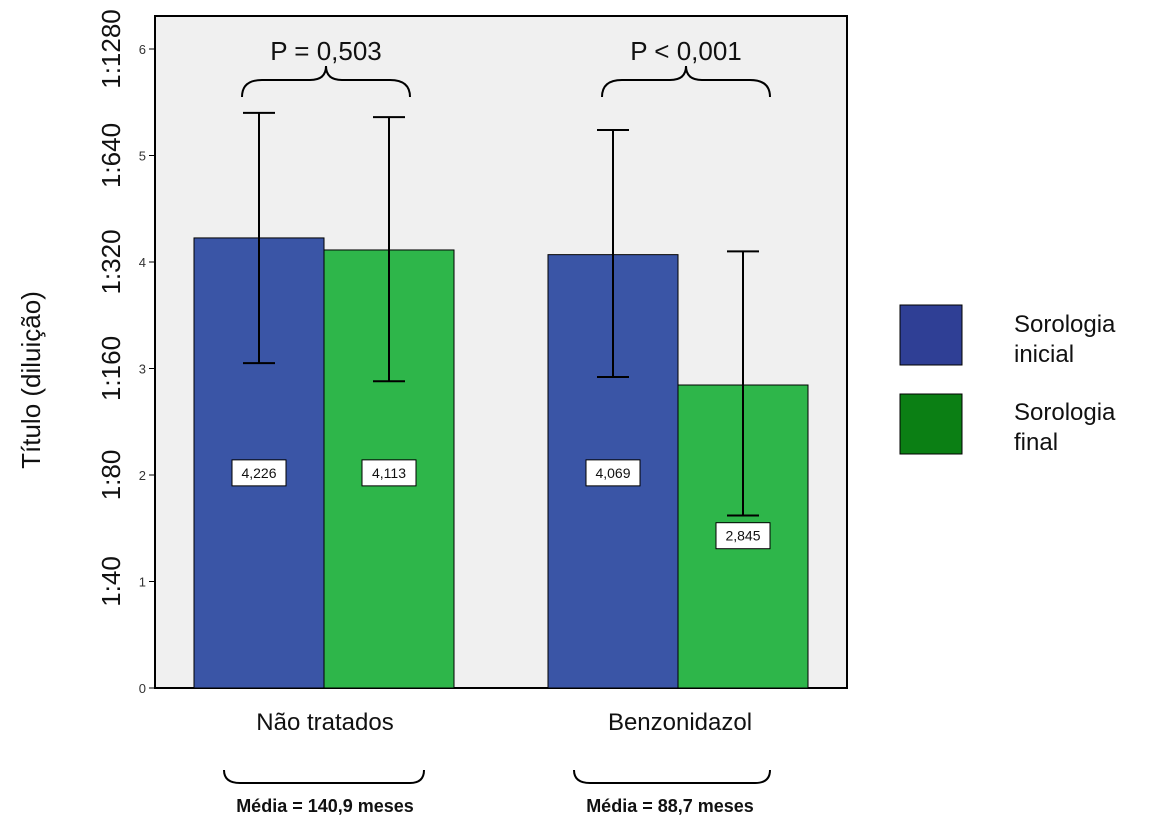  I want to click on data-label: 4,113, so click(389, 473).